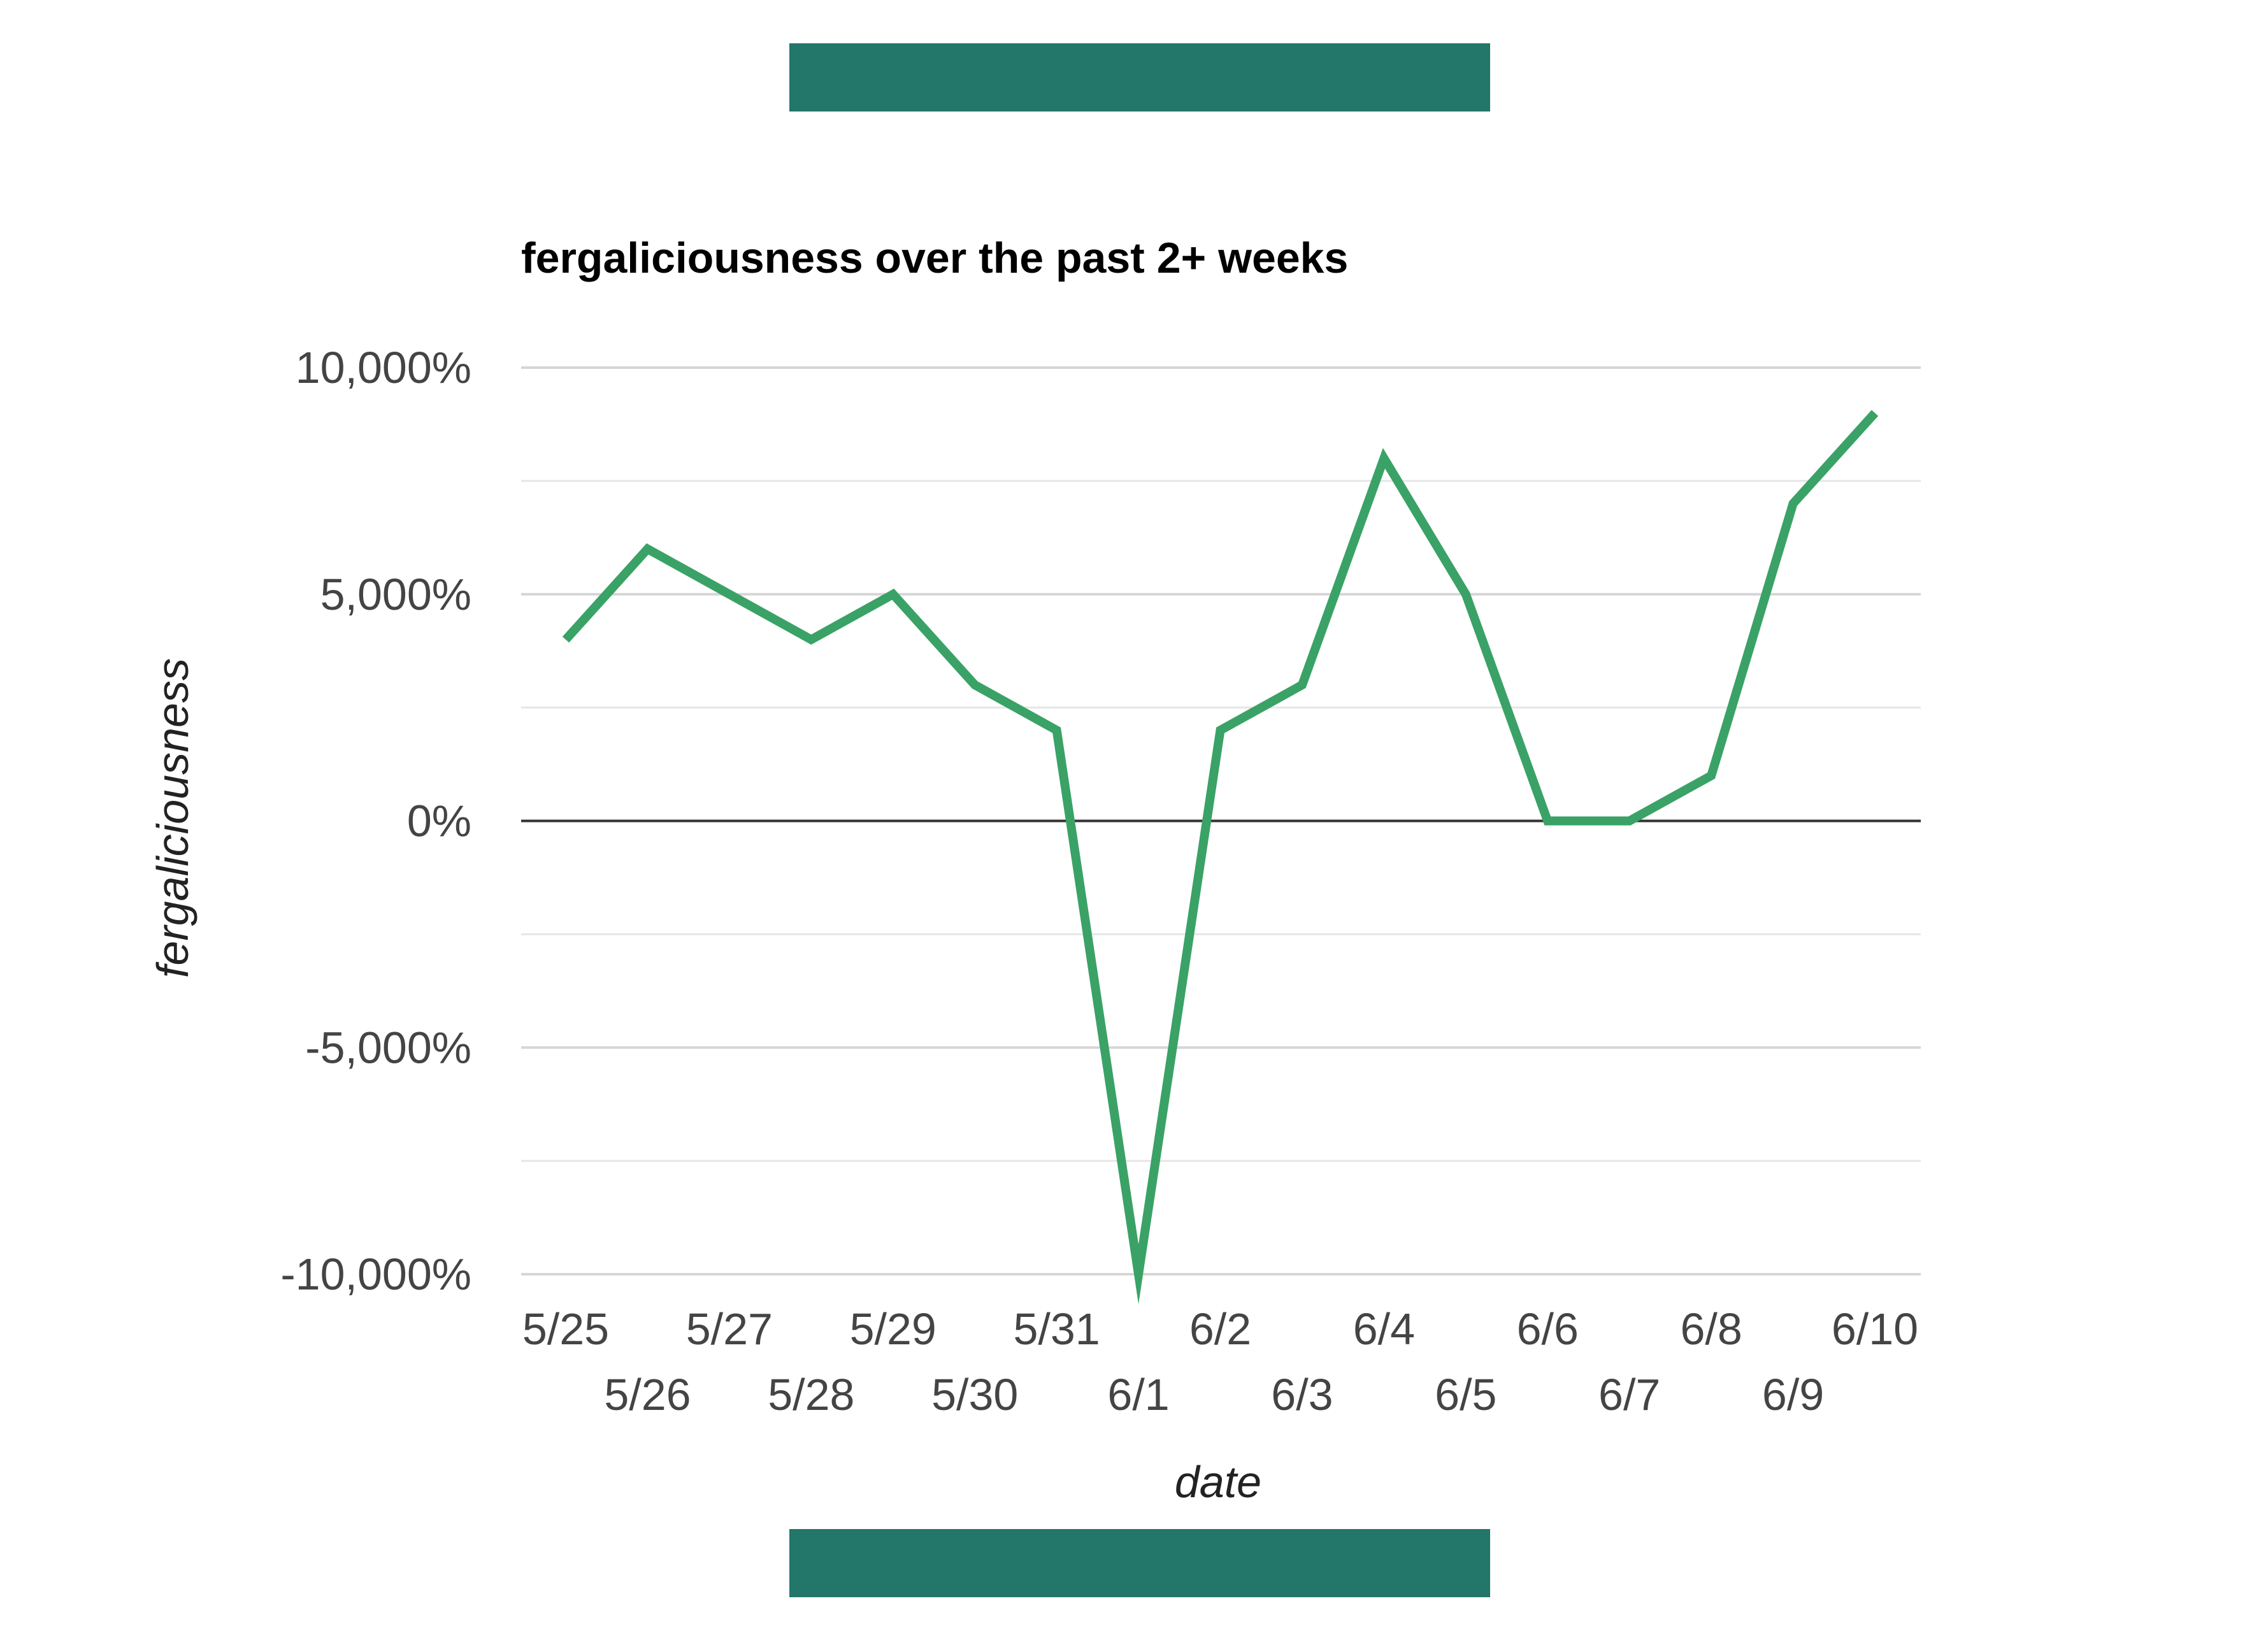  What do you see at coordinates (375, 821) in the screenshot?
I see `y-axis-tick-labels: 10,000% 5,000% 0% -5,000% -10,000%` at bounding box center [375, 821].